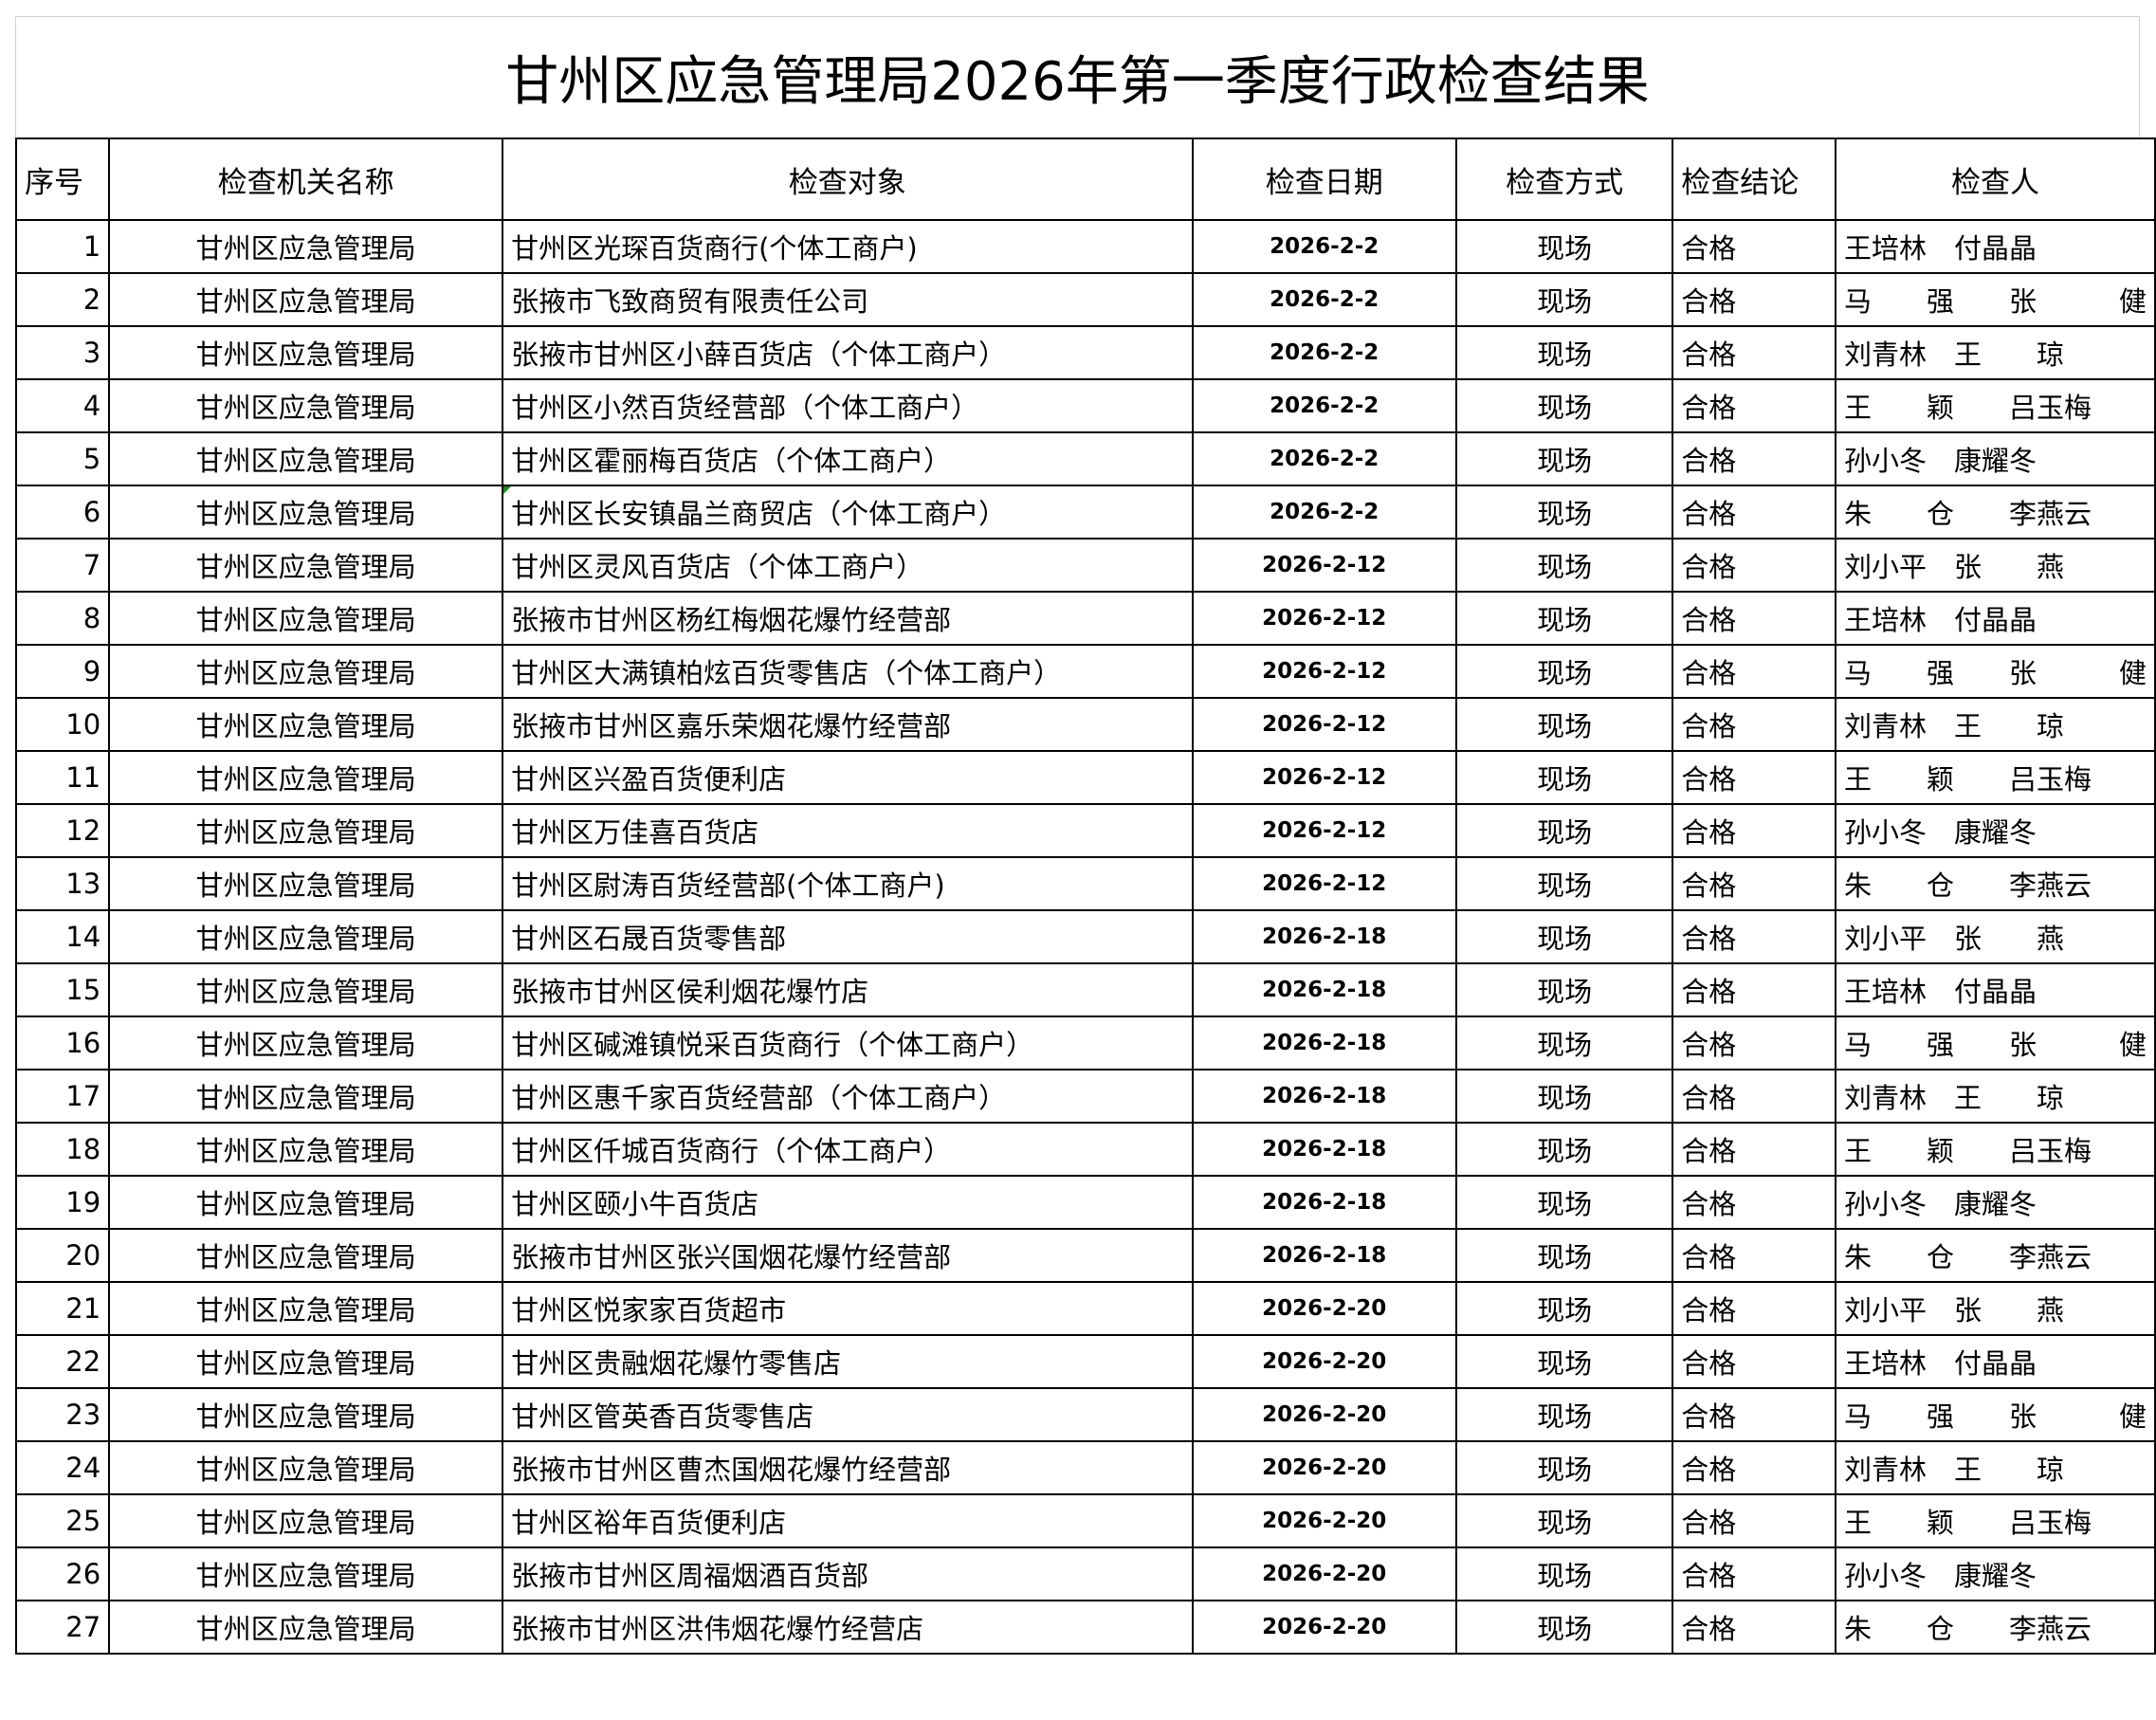 The image size is (2156, 1720). What do you see at coordinates (848, 352) in the screenshot?
I see `inspection-target: 张掖市甘州区小薛百货店（个体工商户）` at bounding box center [848, 352].